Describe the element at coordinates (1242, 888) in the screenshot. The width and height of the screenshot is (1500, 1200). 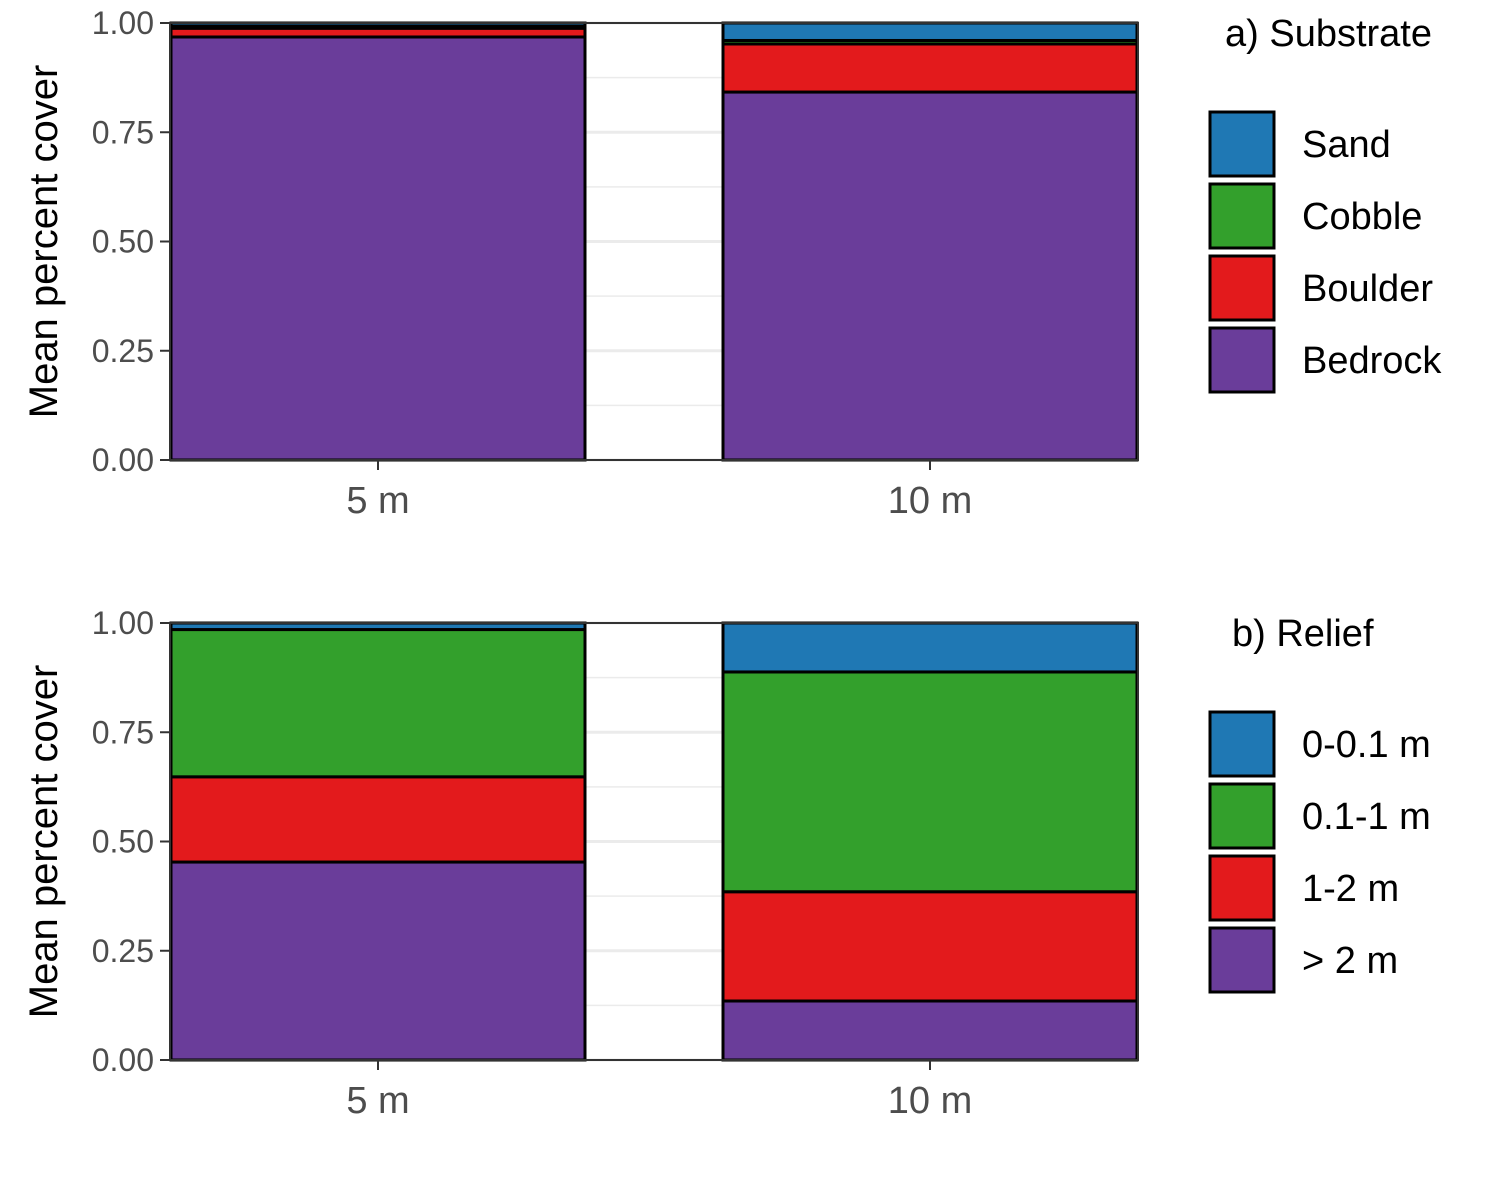
I see `legend-key-1-2-m` at that location.